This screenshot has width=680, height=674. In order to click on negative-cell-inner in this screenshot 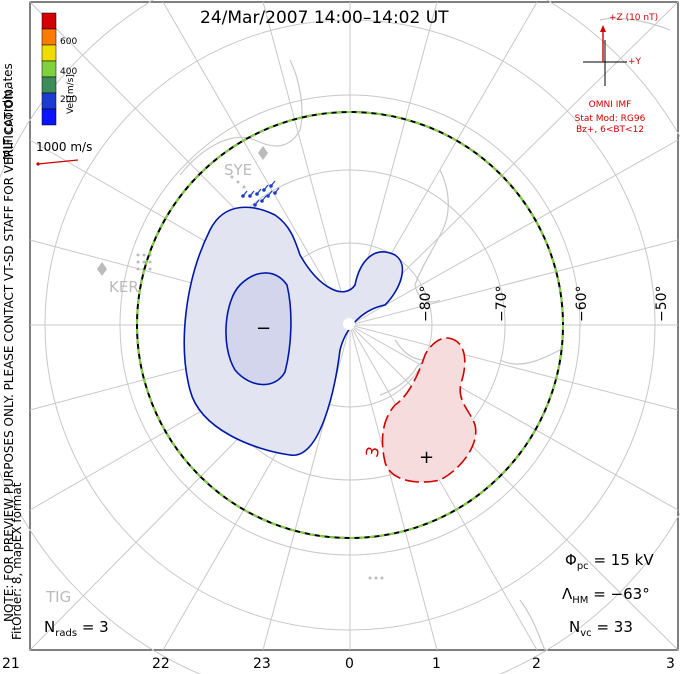, I will do `click(258, 329)`.